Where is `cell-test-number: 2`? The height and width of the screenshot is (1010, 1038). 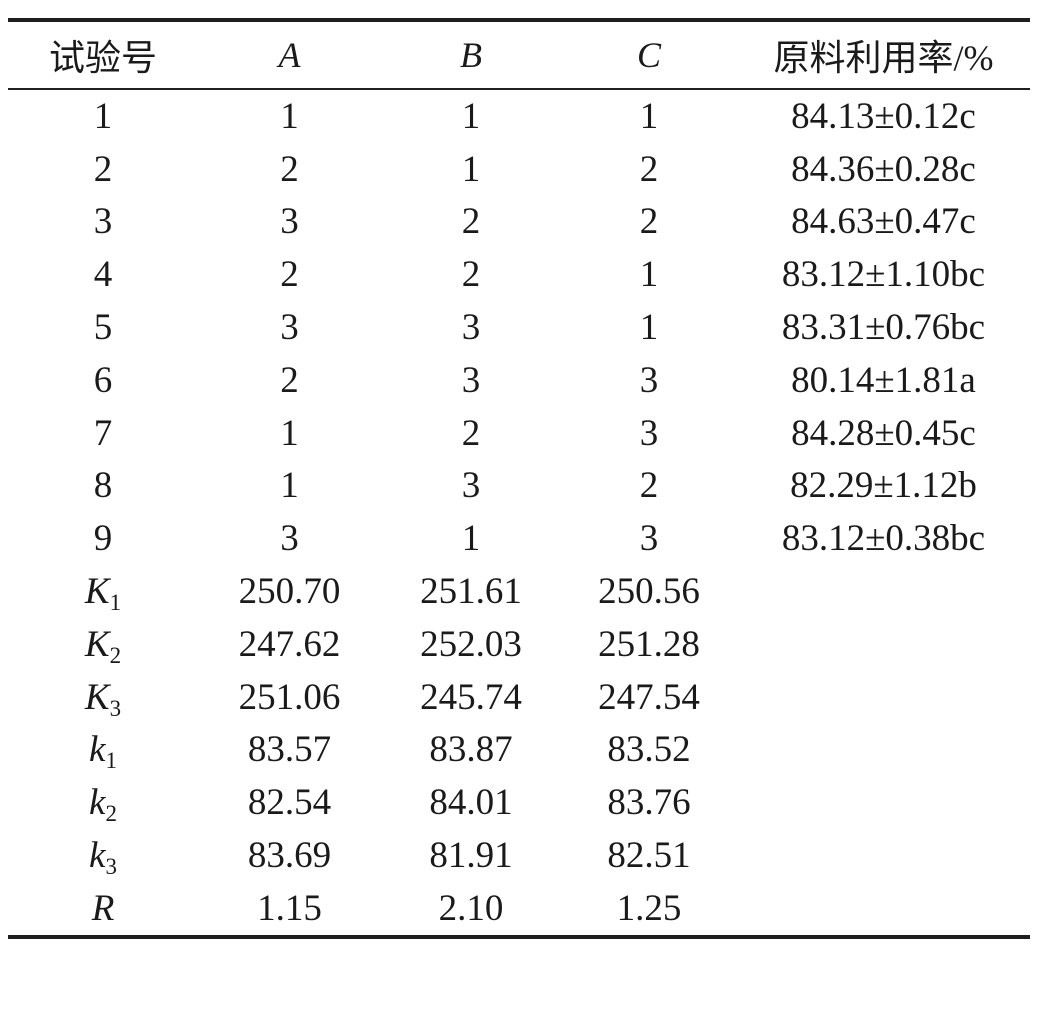
cell-test-number: 2 is located at coordinates (103, 169).